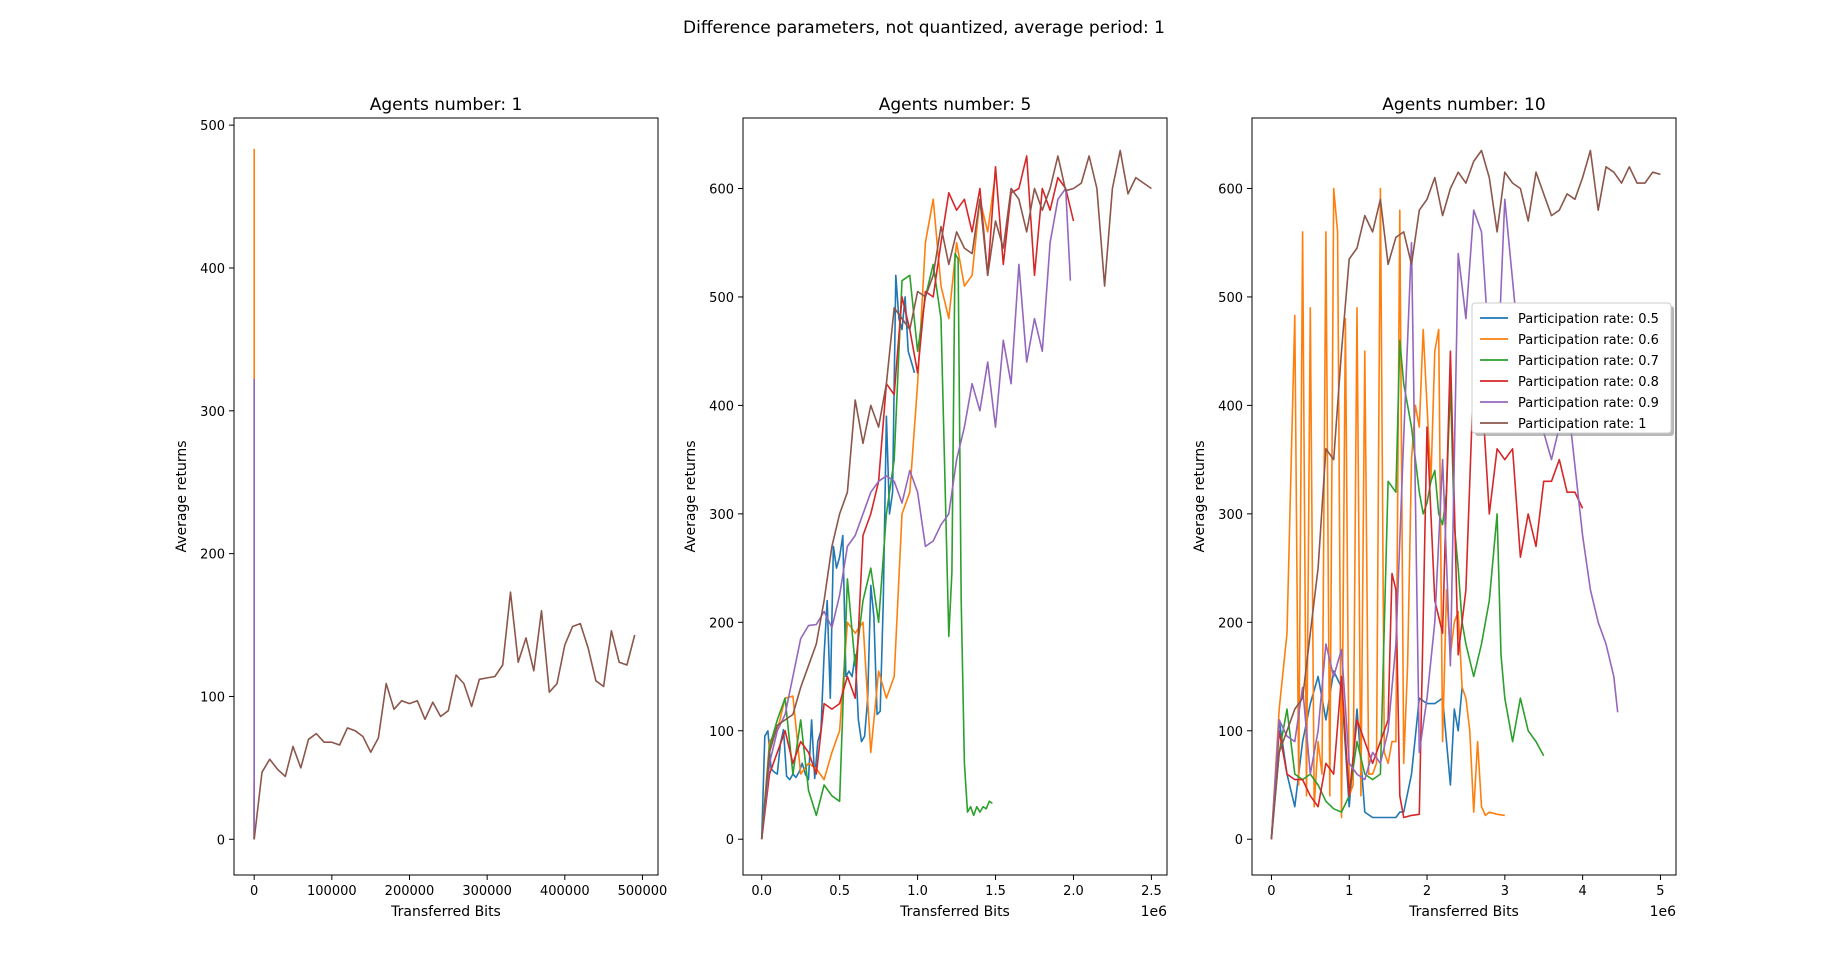 This screenshot has width=1848, height=974. I want to click on series-group, so click(444, 494).